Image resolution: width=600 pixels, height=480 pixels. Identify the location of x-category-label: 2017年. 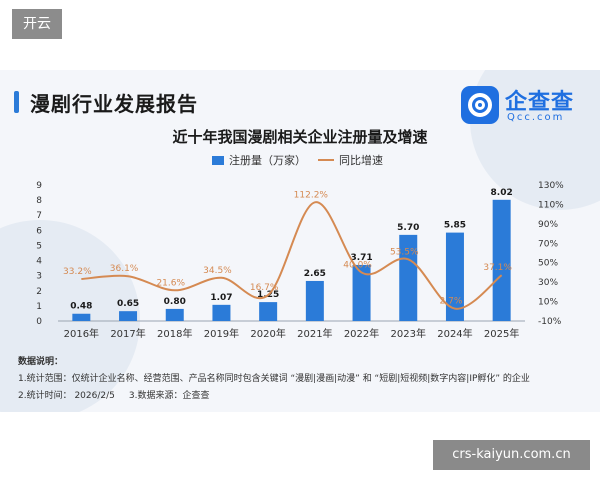
(127, 333).